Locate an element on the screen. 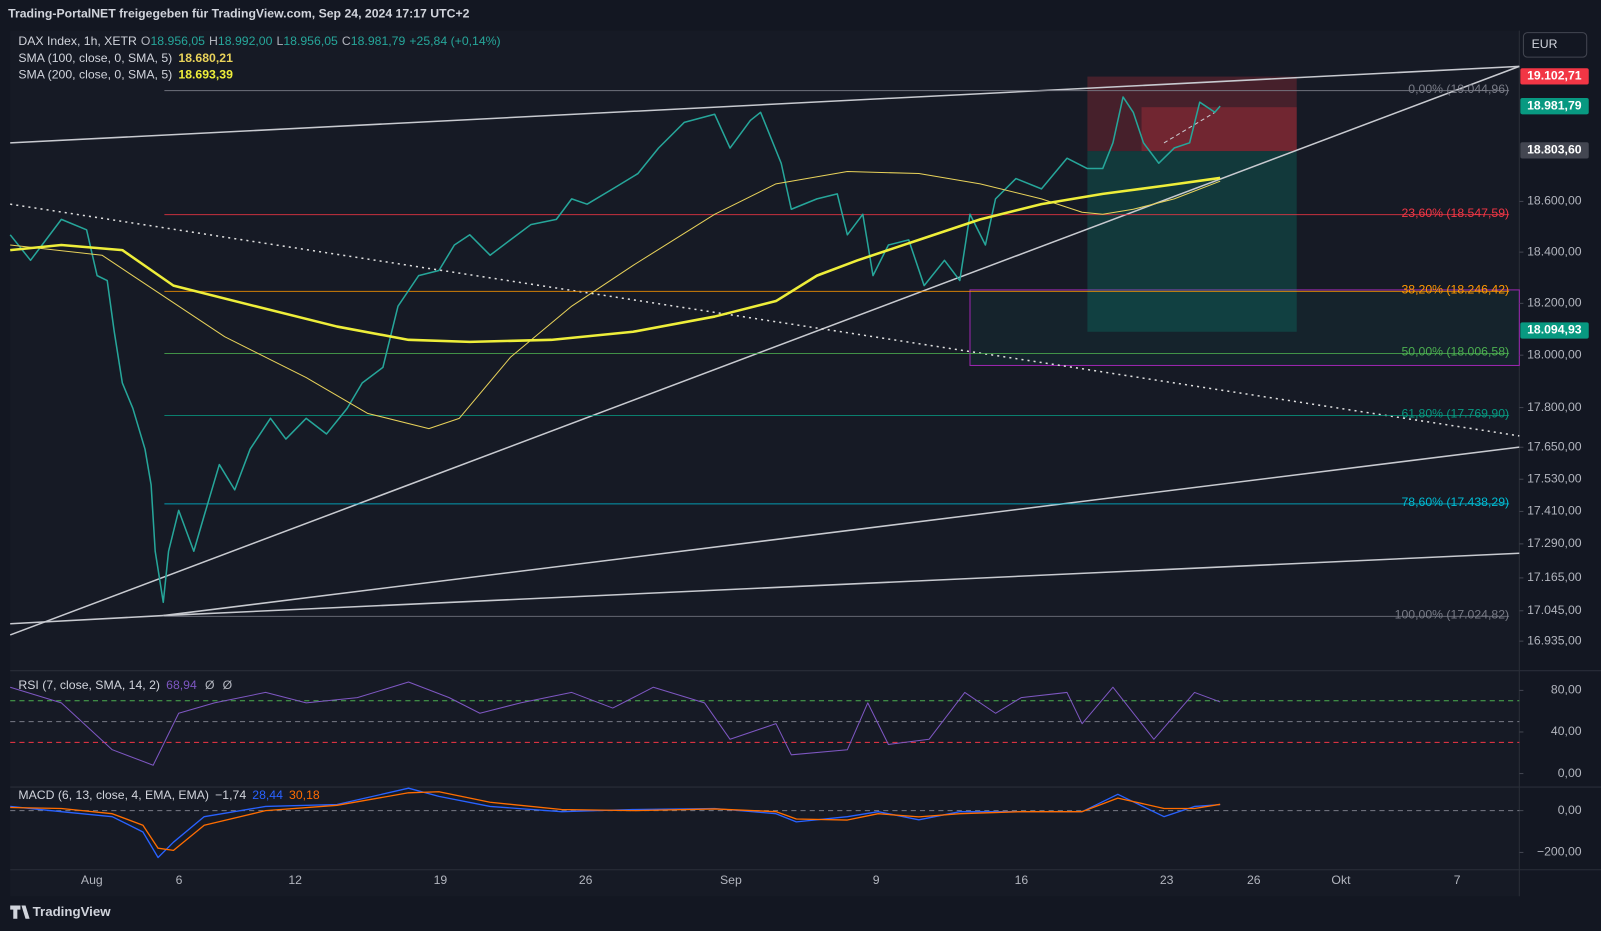 The image size is (1601, 931). currency-label: EUR is located at coordinates (1545, 44).